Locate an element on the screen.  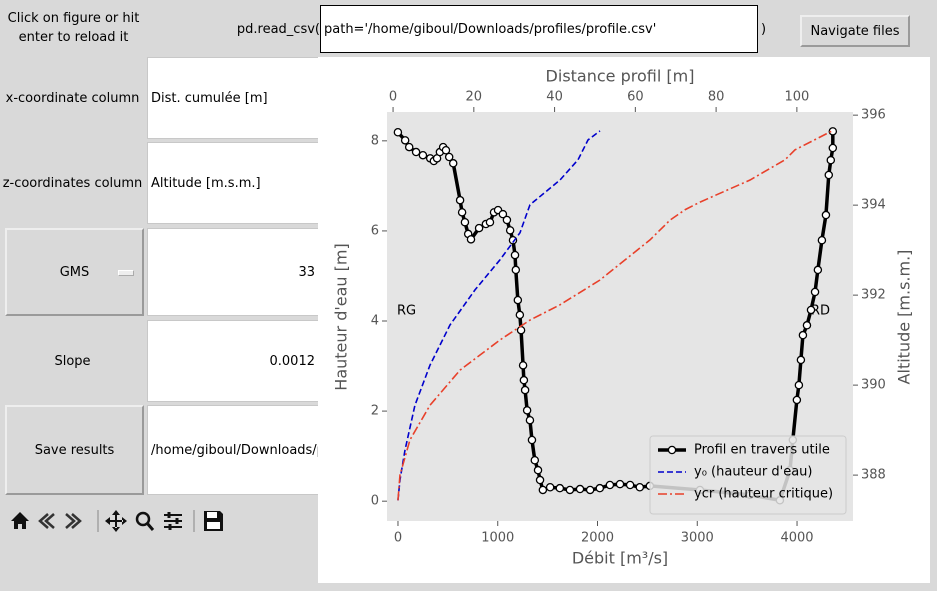
gms-button: GMS is located at coordinates (74, 272).